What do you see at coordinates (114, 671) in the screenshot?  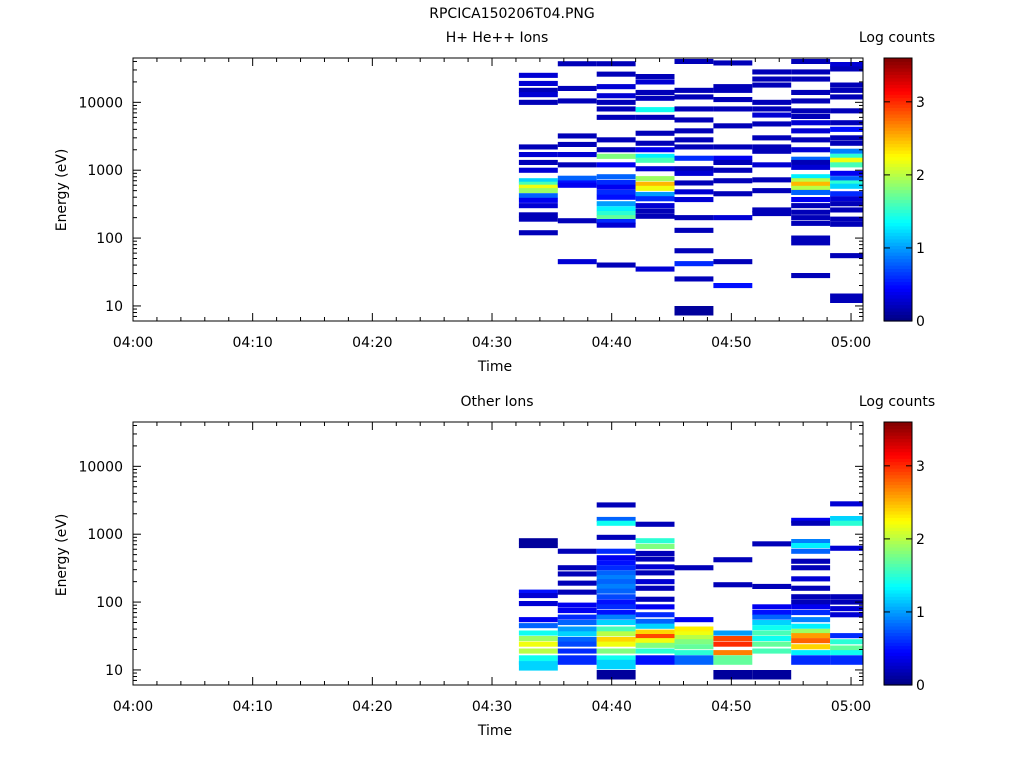 I see `y-tick-label: 10` at bounding box center [114, 671].